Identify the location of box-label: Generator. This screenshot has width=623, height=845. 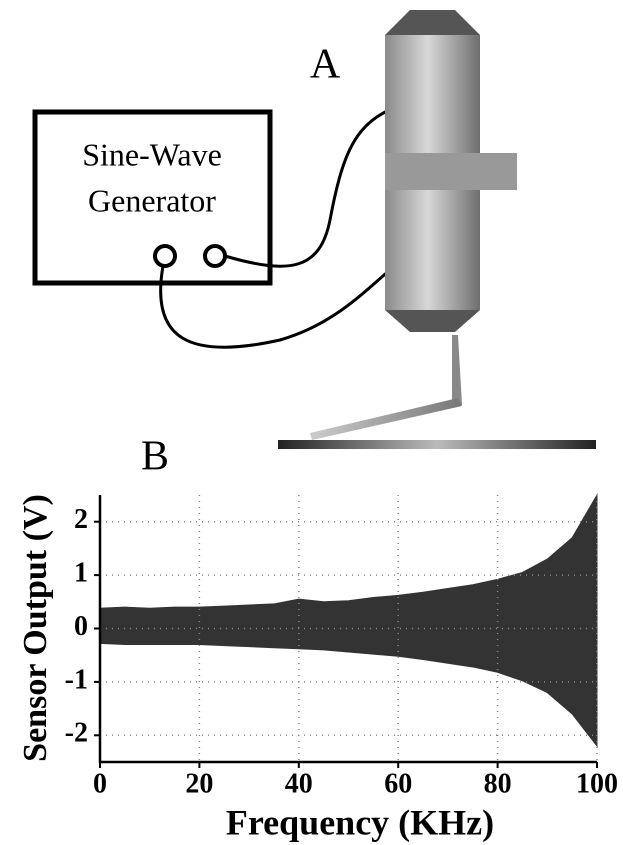
(152, 200).